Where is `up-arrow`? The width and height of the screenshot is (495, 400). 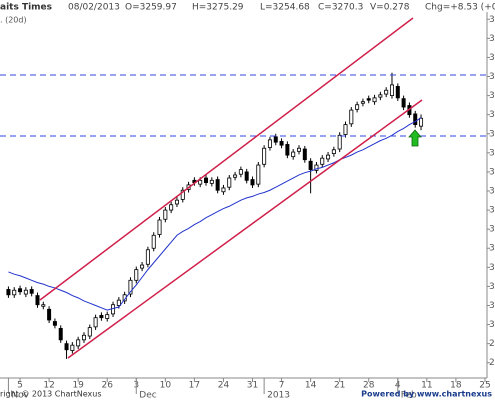
up-arrow is located at coordinates (415, 138).